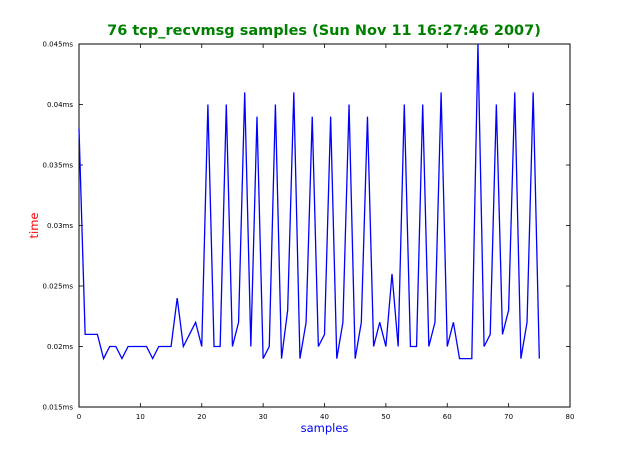 This screenshot has width=633, height=453. What do you see at coordinates (325, 428) in the screenshot?
I see `x-axis-label: samples` at bounding box center [325, 428].